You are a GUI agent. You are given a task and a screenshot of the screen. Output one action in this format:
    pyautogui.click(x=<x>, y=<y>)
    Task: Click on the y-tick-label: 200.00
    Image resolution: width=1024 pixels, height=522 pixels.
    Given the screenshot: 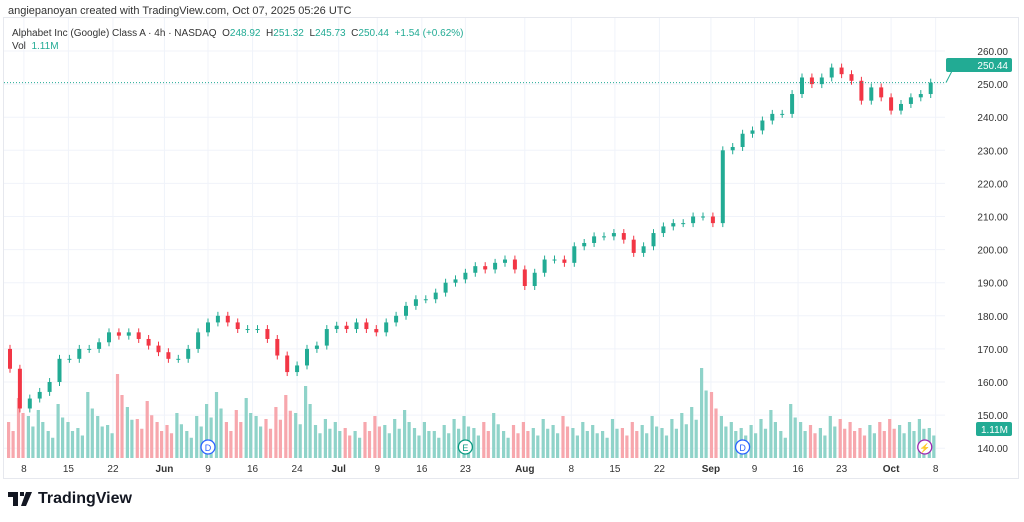 What is the action you would take?
    pyautogui.click(x=992, y=251)
    